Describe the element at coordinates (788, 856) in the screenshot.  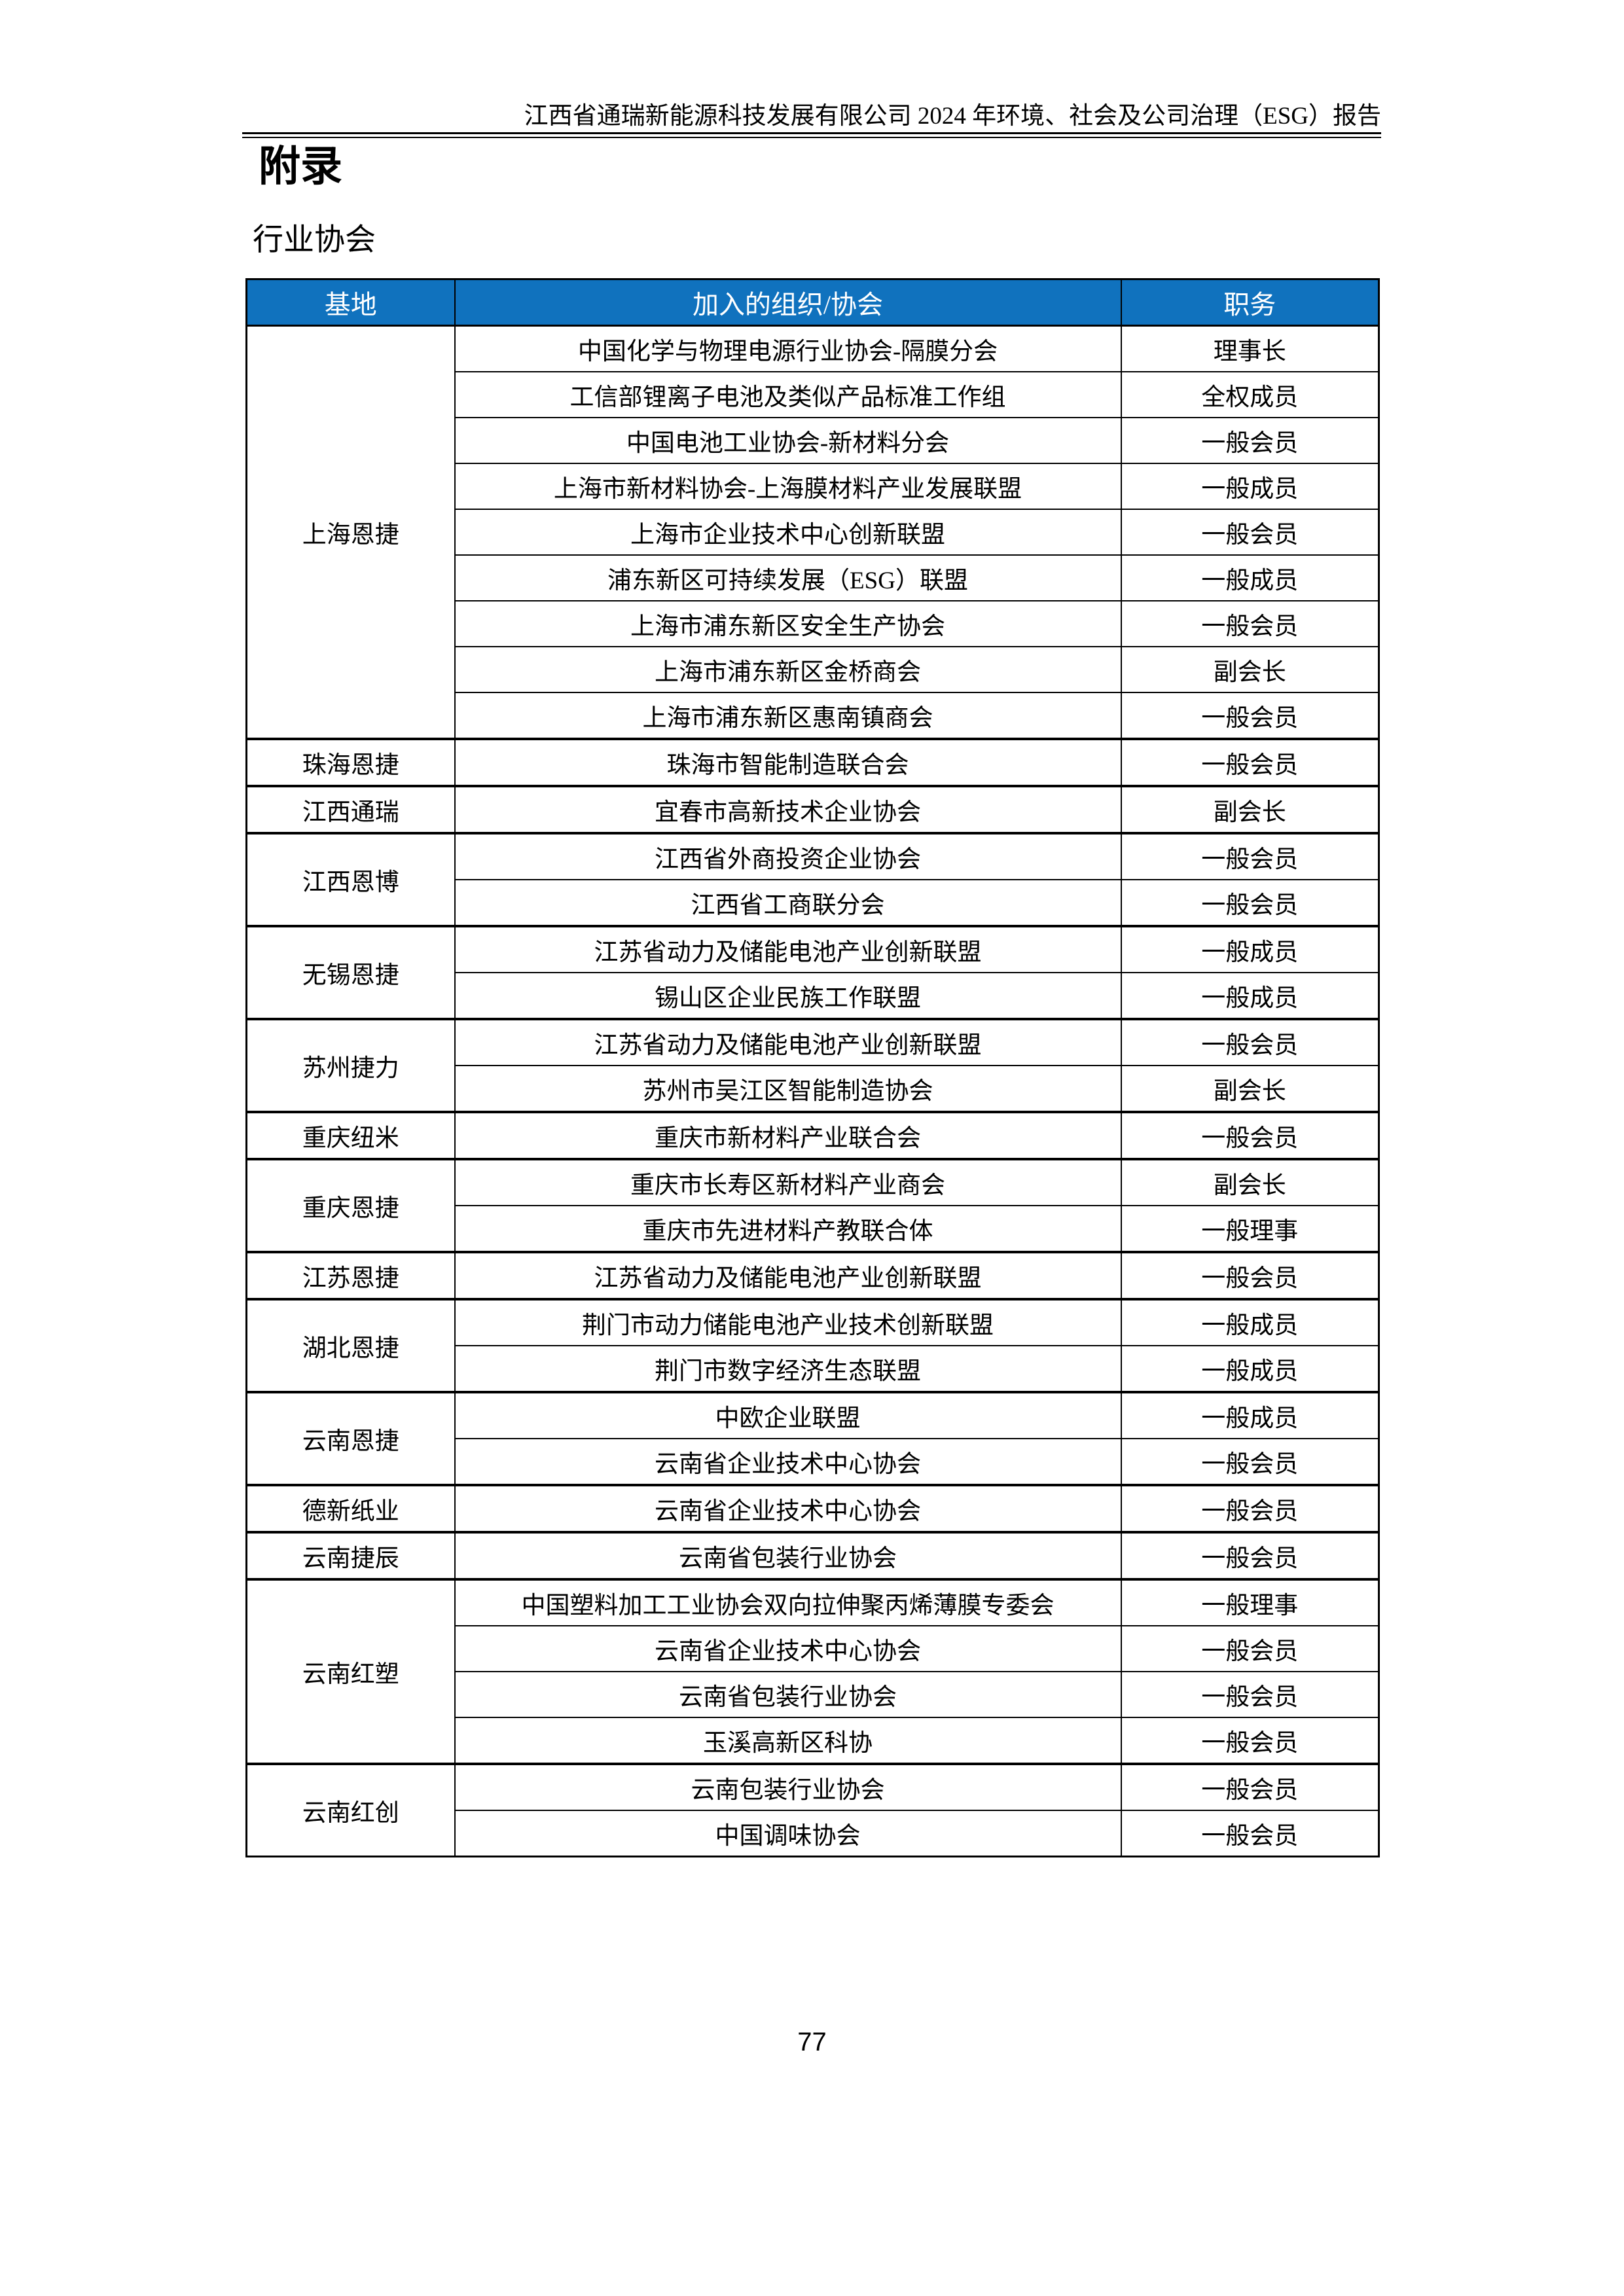
I see `organization-cell: 江西省外商投资企业协会` at that location.